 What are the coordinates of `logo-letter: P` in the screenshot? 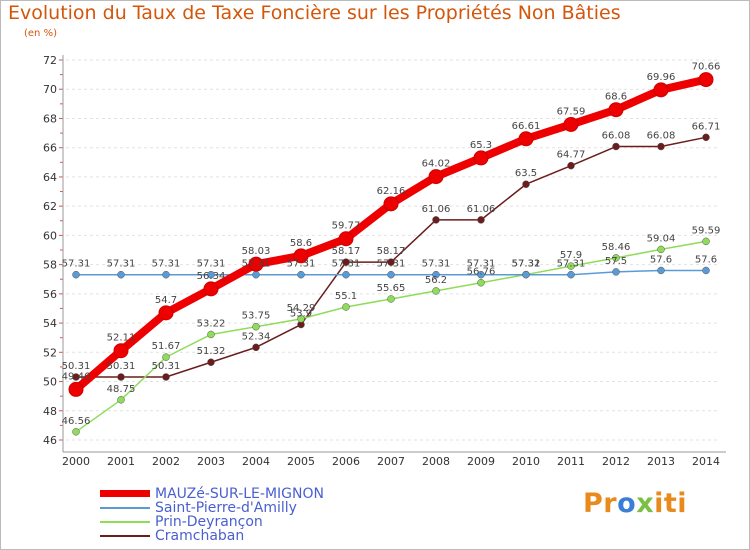 It's located at (593, 503).